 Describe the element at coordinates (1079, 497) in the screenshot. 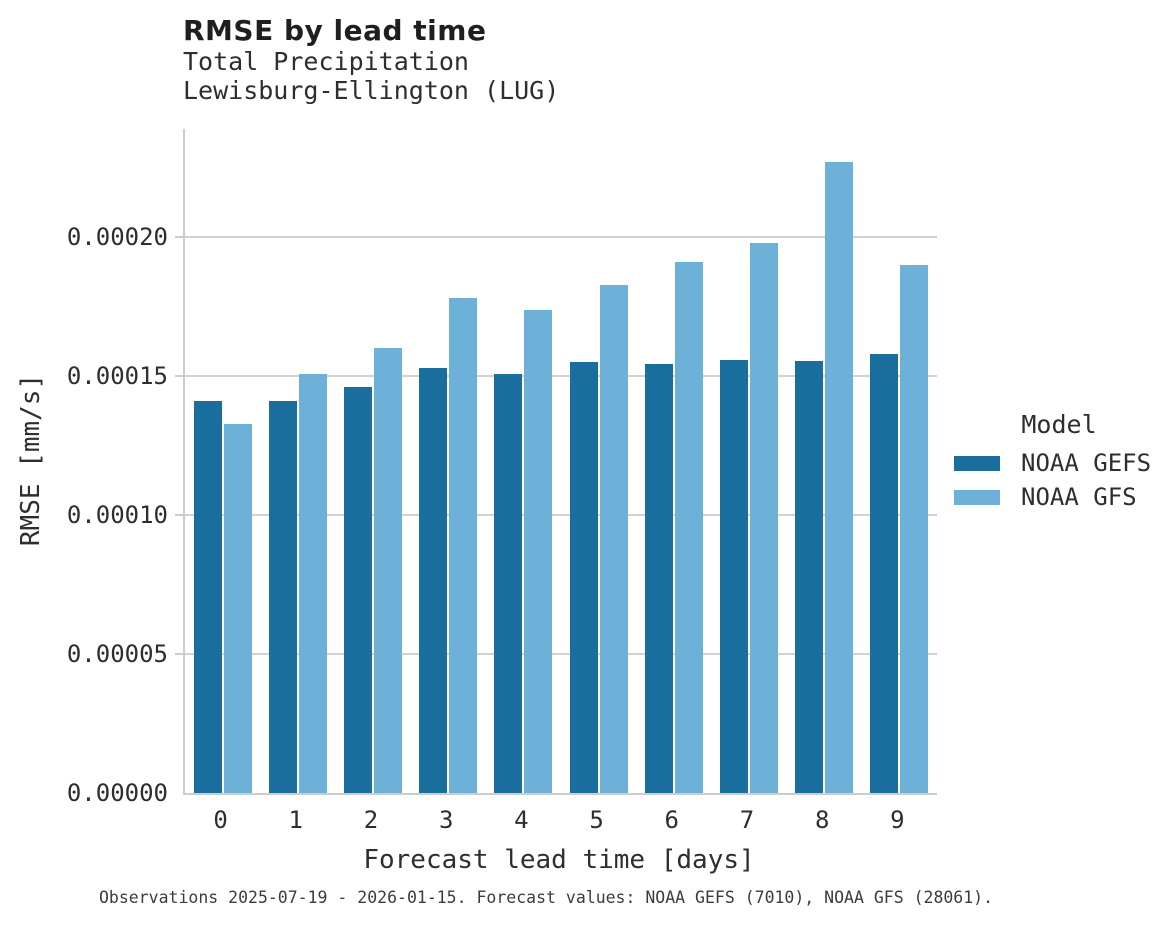

I see `legend-label: NOAA GFS` at that location.